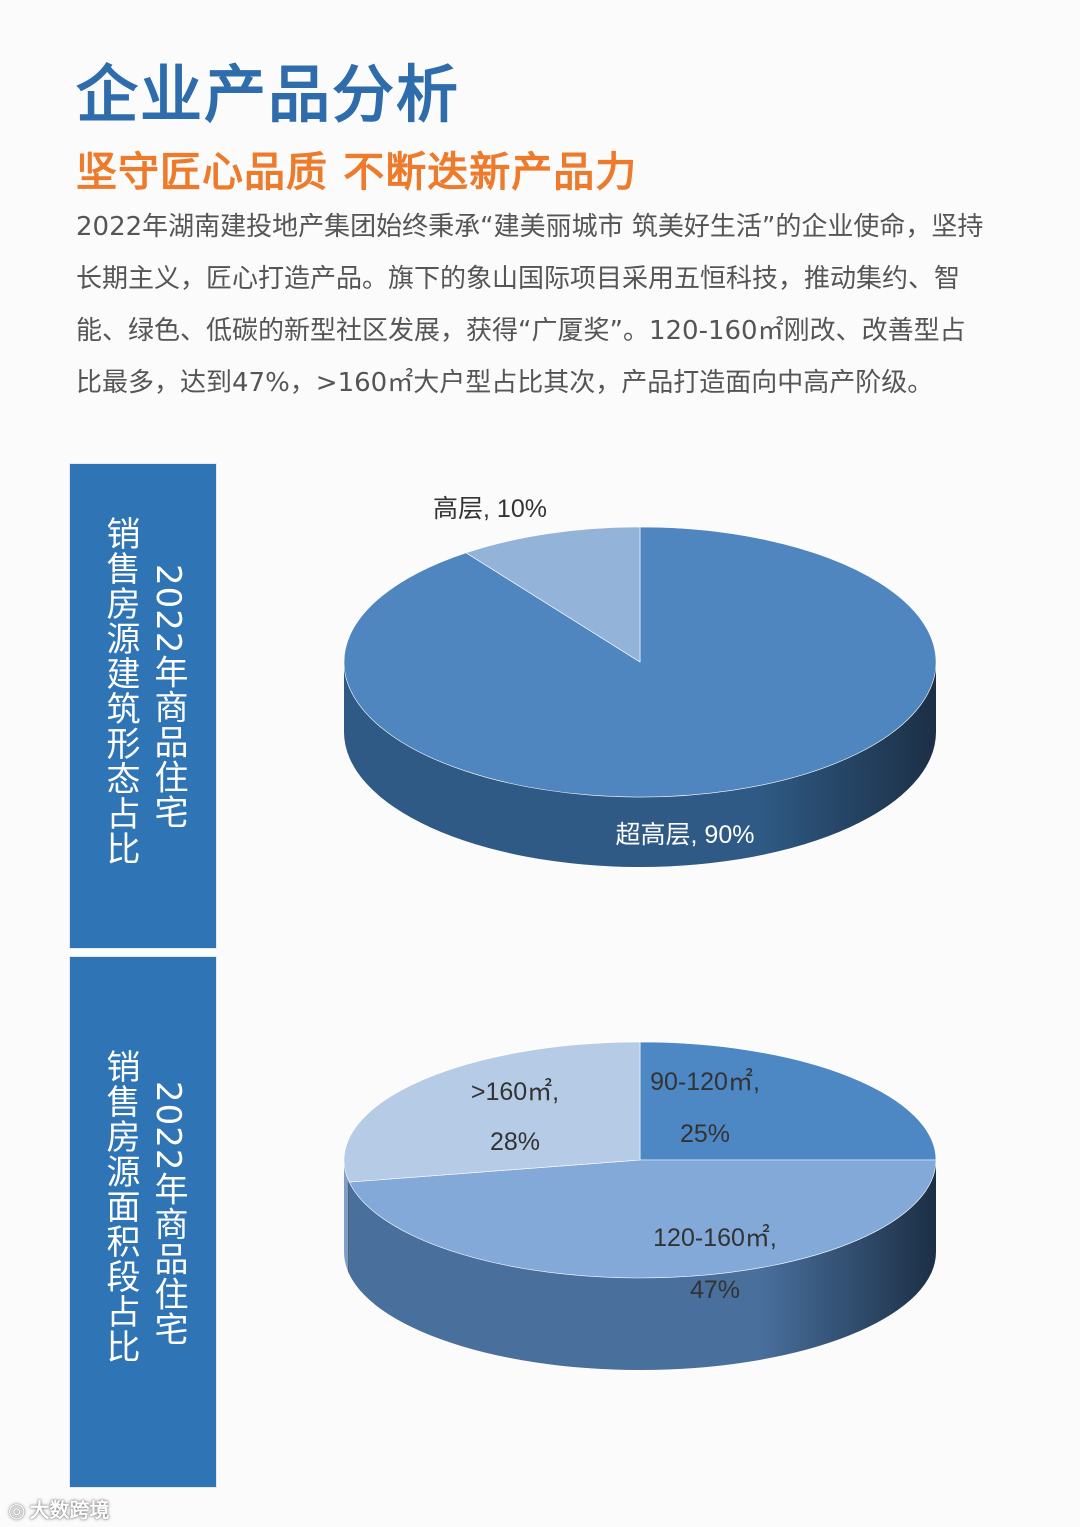 The width and height of the screenshot is (1080, 1527). What do you see at coordinates (490, 509) in the screenshot?
I see `pie1-label-1: 高层, 10%` at bounding box center [490, 509].